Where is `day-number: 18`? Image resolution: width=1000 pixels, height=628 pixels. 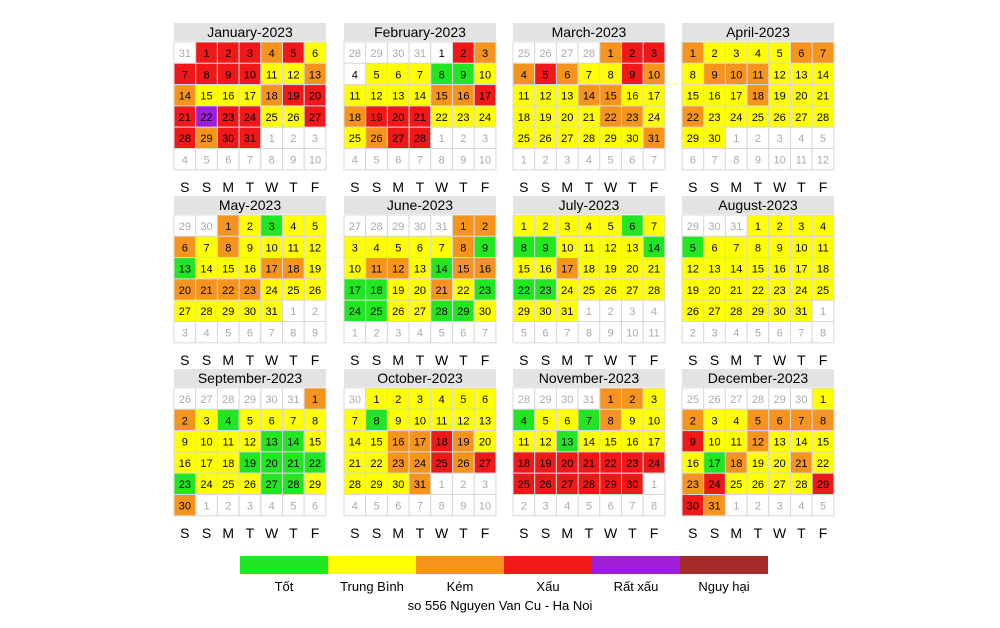
day-number: 18 is located at coordinates (524, 118).